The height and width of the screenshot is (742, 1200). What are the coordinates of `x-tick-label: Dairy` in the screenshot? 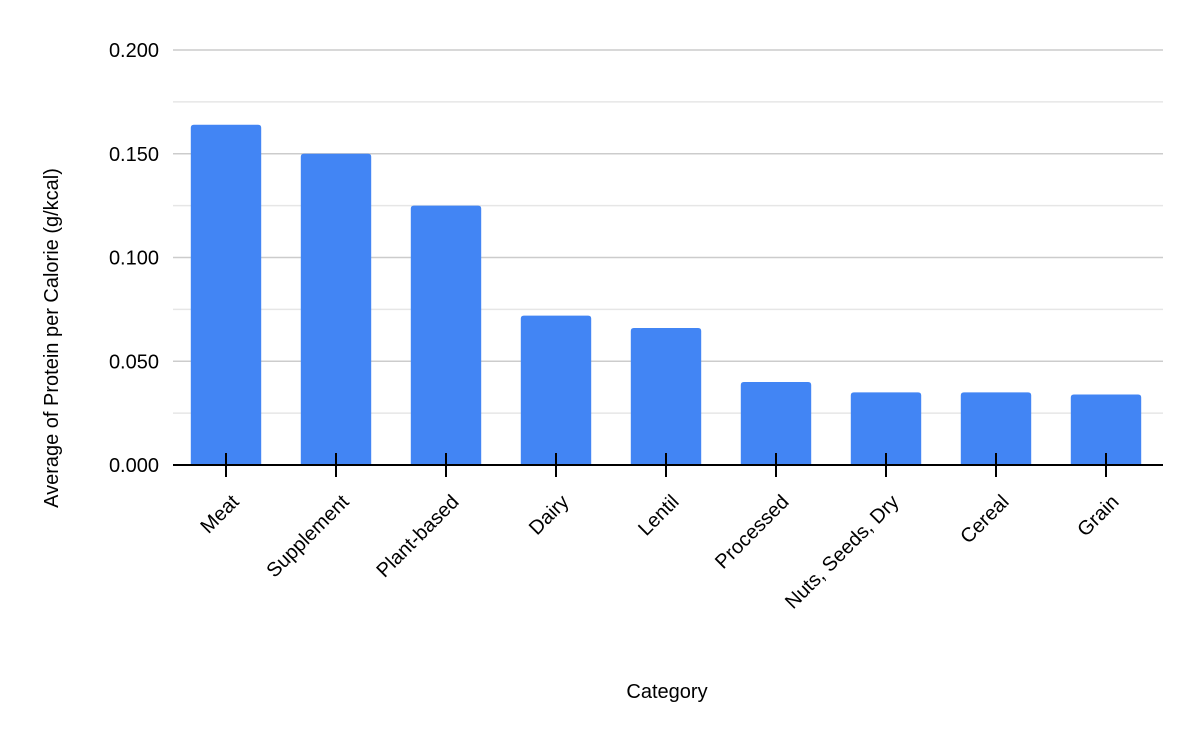 It's located at (549, 515).